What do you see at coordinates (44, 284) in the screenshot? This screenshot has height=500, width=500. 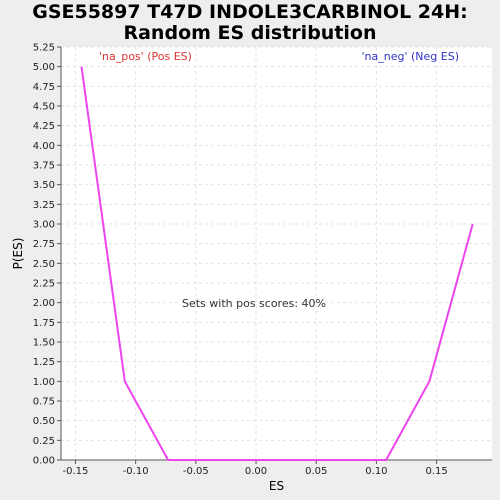 I see `y-tick-label: 2.25` at bounding box center [44, 284].